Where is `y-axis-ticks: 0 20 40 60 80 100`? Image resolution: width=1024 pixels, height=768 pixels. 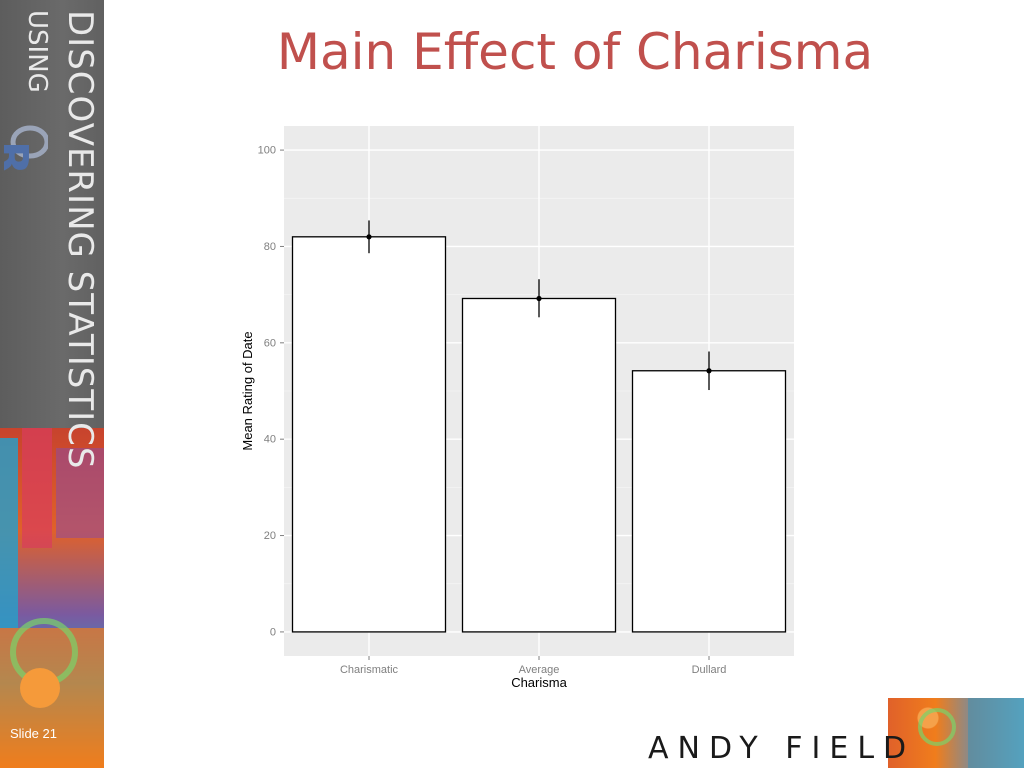
y-axis-ticks: 0 20 40 60 80 100 is located at coordinates (271, 391).